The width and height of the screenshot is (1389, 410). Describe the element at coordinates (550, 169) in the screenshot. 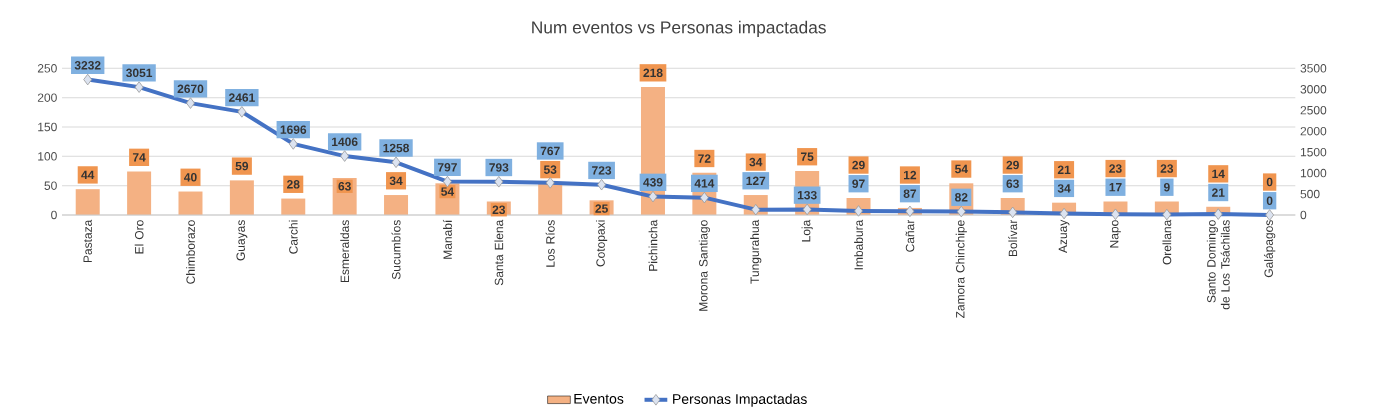

I see `data-label: 53` at that location.